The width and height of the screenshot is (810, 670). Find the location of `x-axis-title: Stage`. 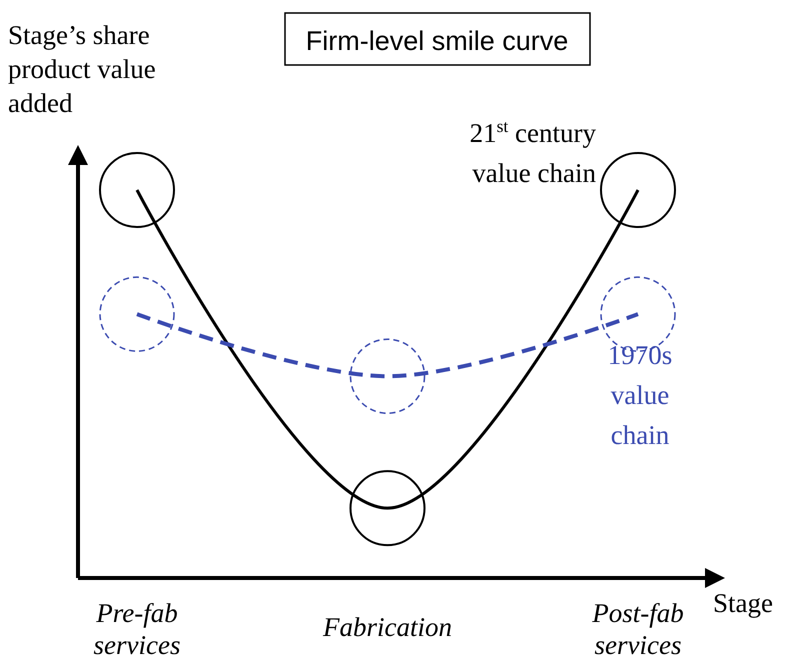

x-axis-title: Stage is located at coordinates (743, 603).